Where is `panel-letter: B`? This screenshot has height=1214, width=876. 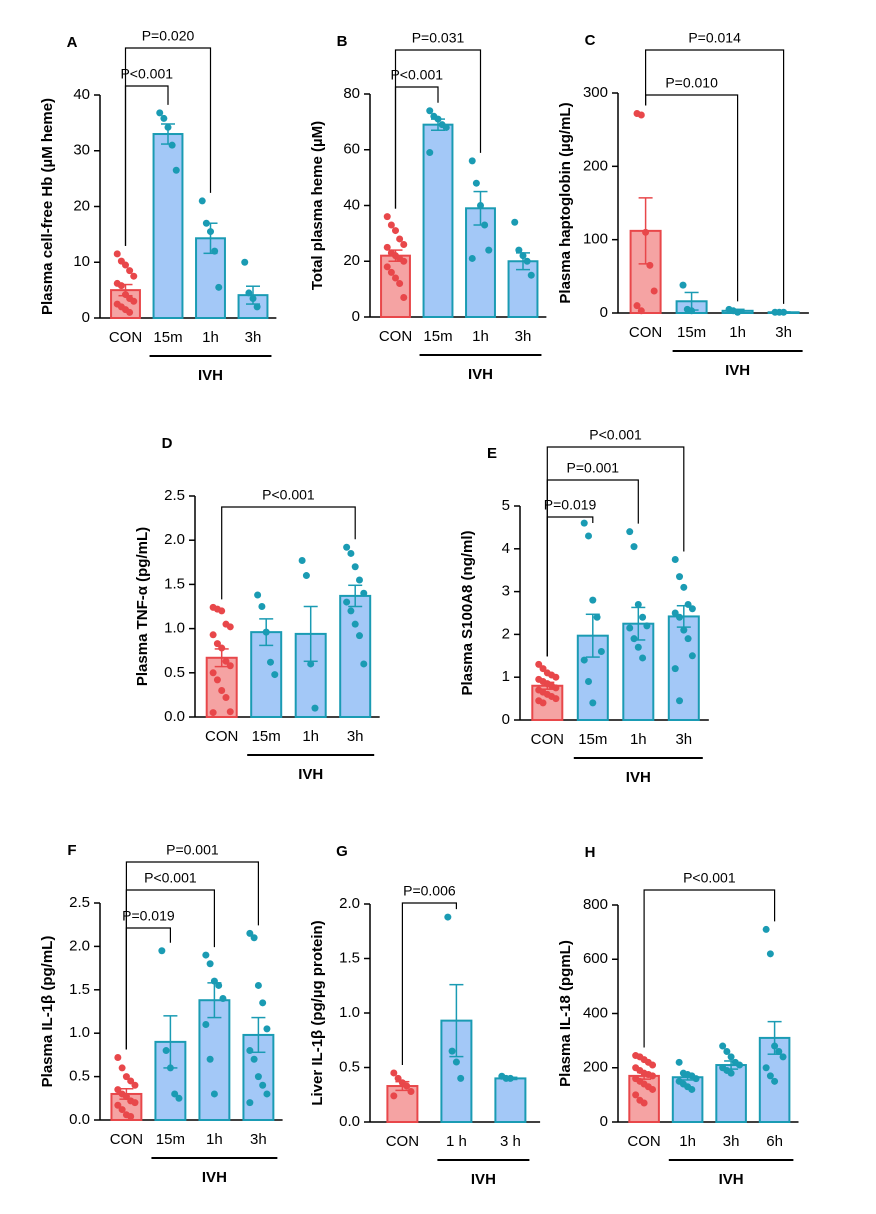
panel-letter: B is located at coordinates (342, 41).